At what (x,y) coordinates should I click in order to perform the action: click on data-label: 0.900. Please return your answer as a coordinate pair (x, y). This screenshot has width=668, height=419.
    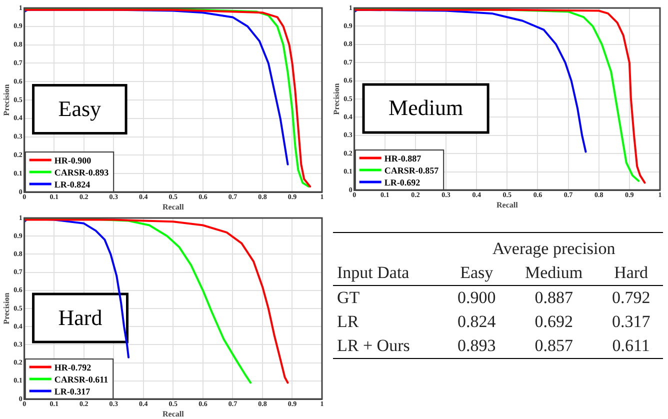
    Looking at the image, I should click on (476, 298).